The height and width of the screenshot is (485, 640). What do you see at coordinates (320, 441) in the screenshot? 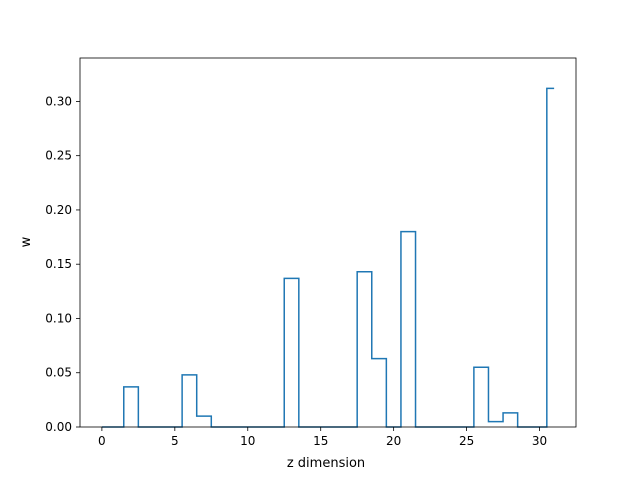
I see `x-tick-label: 15` at bounding box center [320, 441].